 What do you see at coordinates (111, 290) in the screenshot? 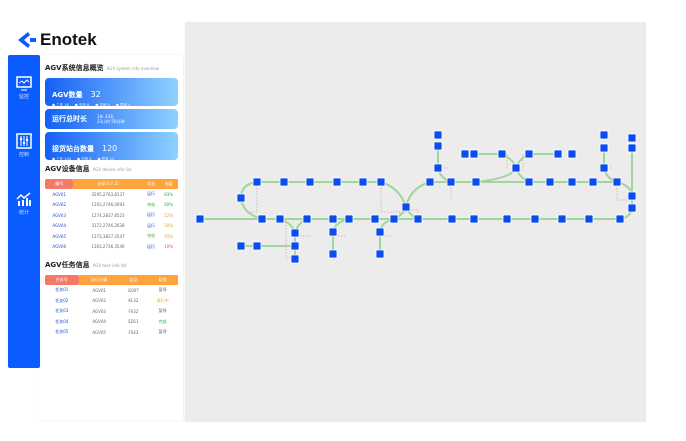
I see `table-row: 任务01 AGV01 G007 暂停` at bounding box center [111, 290].